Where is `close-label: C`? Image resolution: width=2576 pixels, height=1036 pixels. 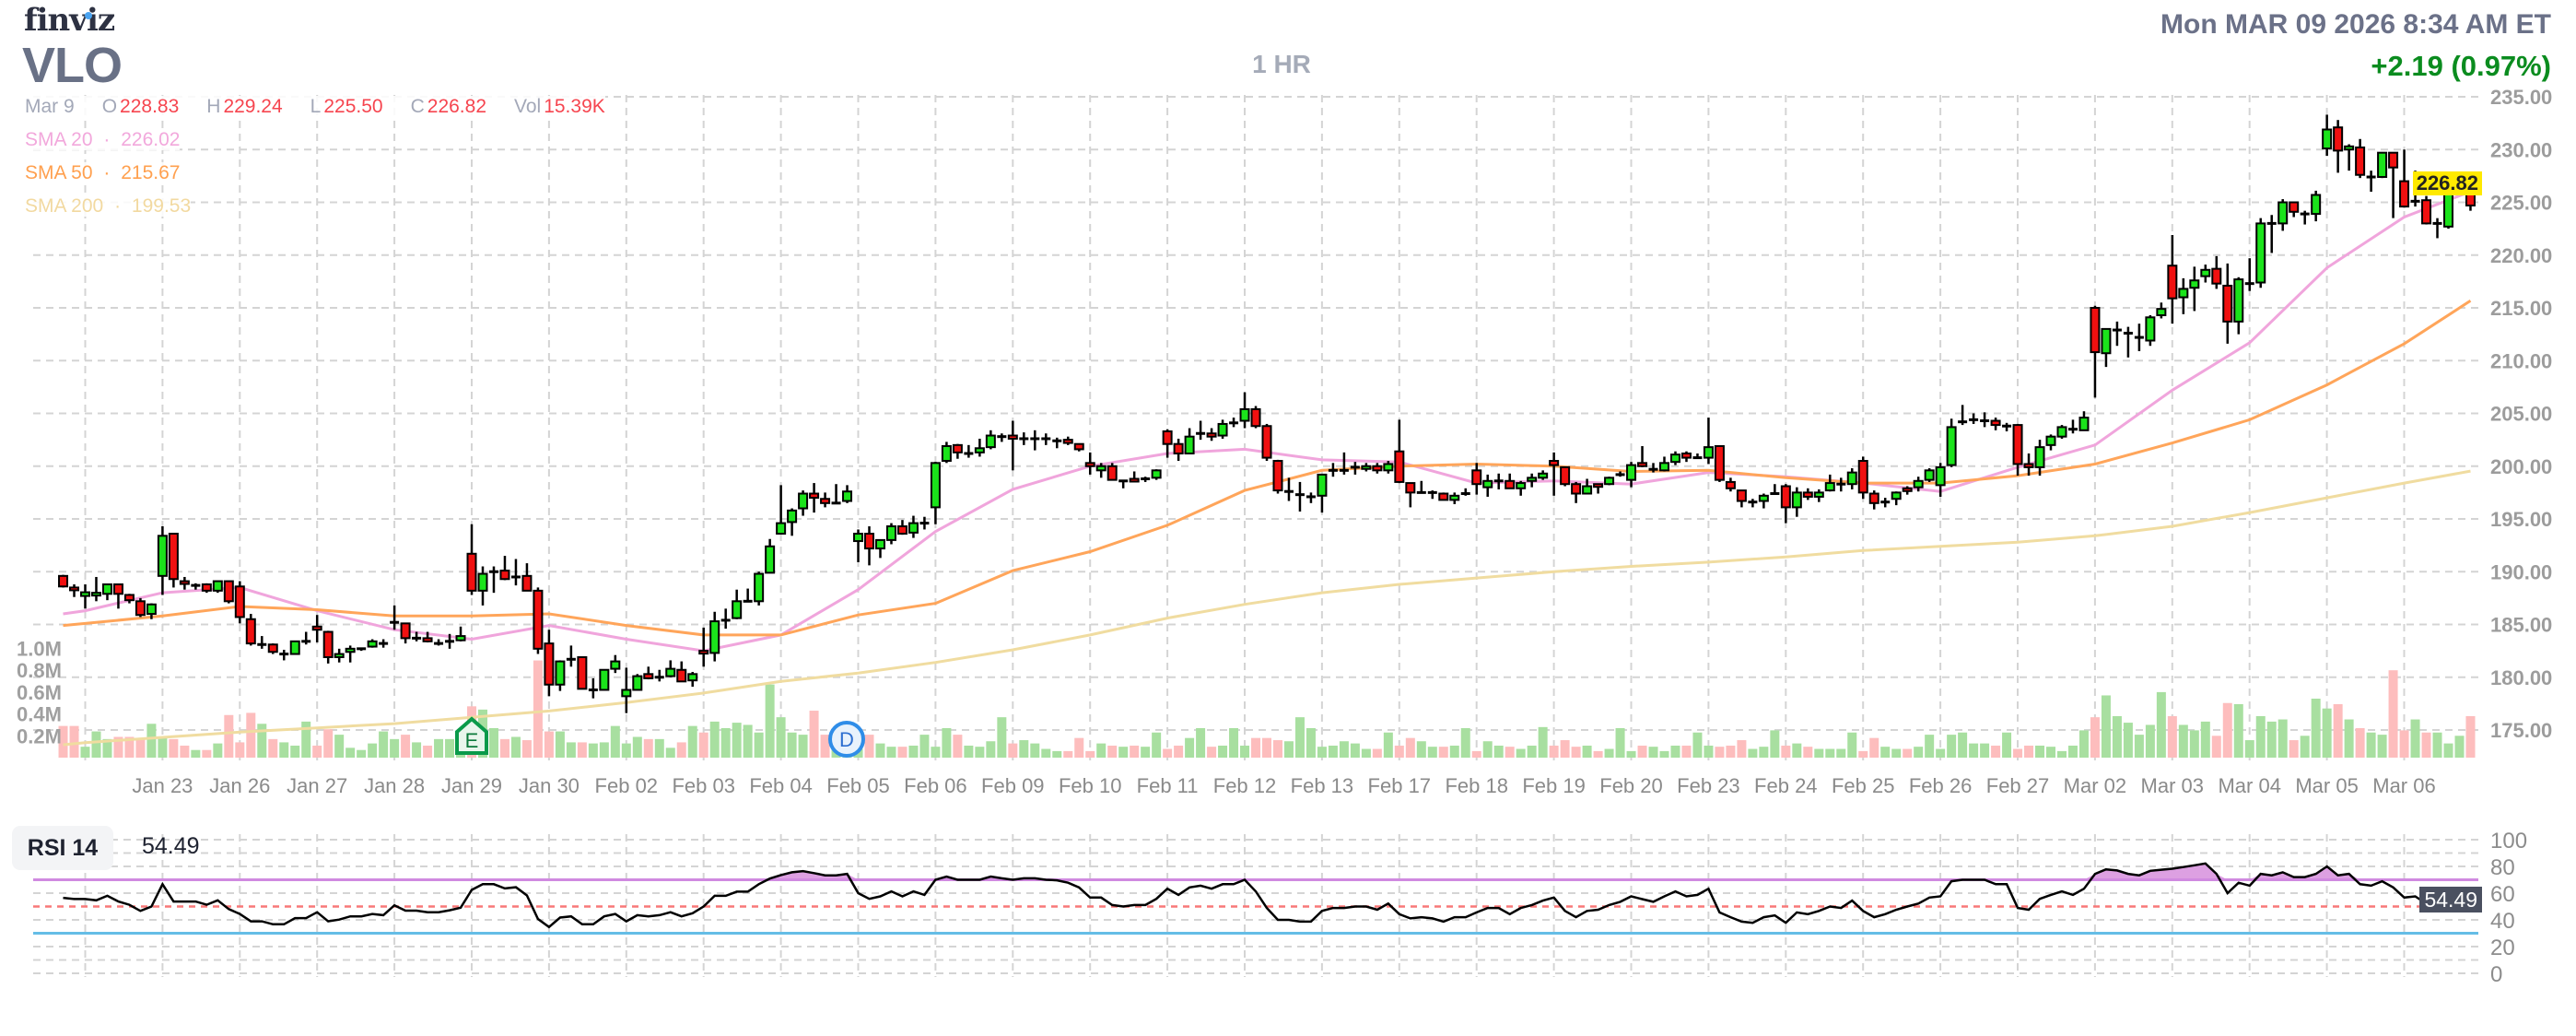 close-label: C is located at coordinates (417, 107).